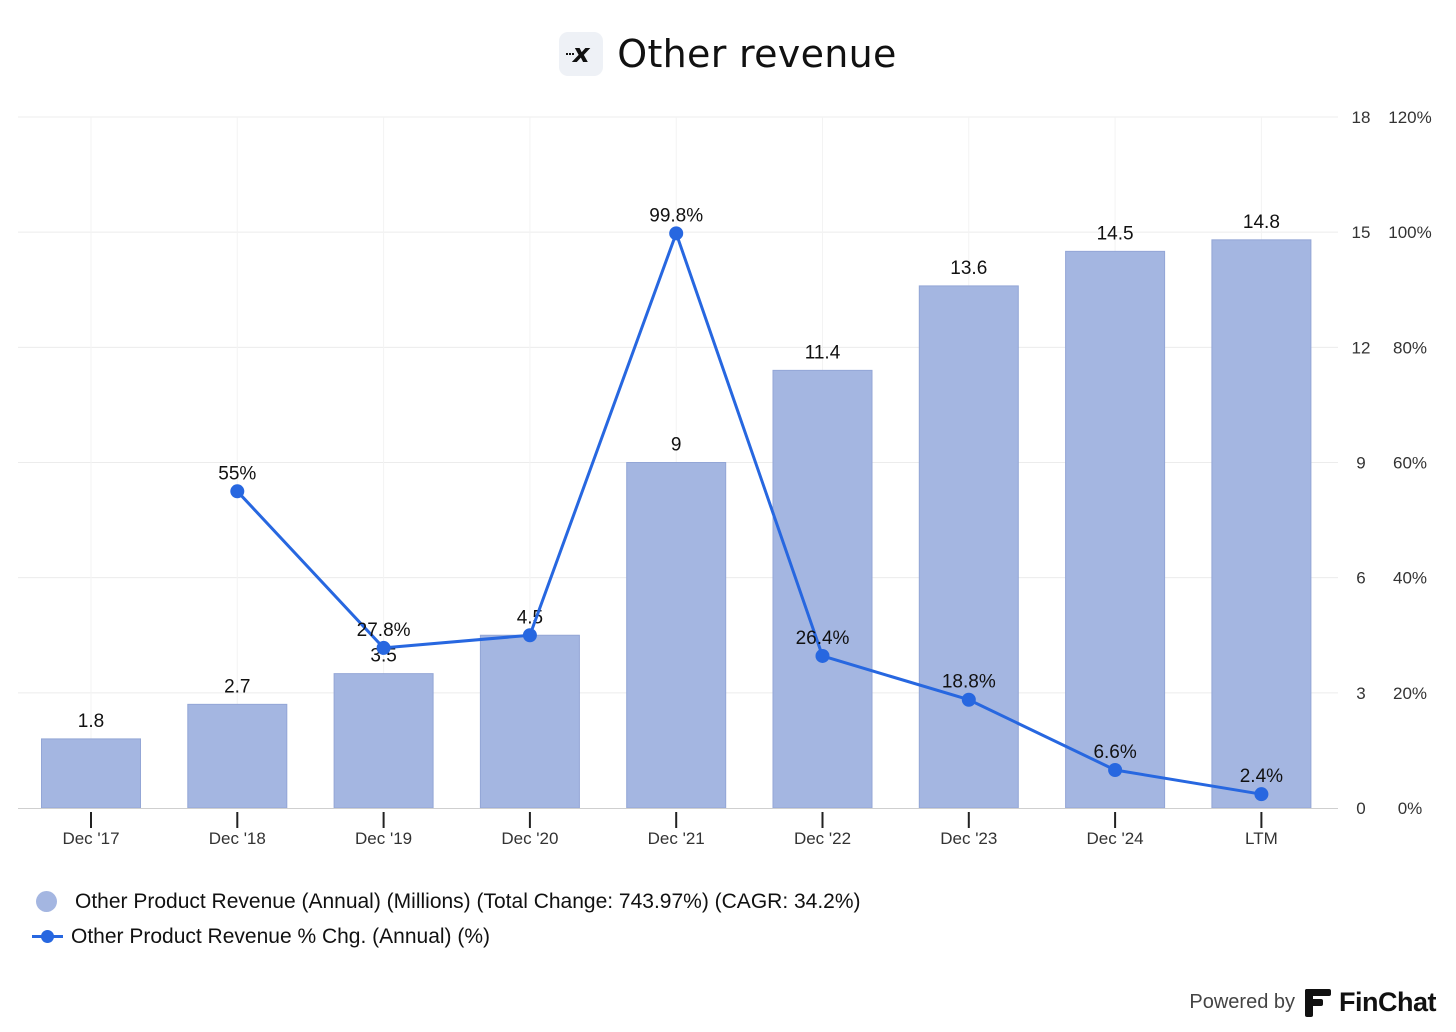 Image resolution: width=1456 pixels, height=1032 pixels. What do you see at coordinates (1261, 838) in the screenshot?
I see `x-tick-label: LTM` at bounding box center [1261, 838].